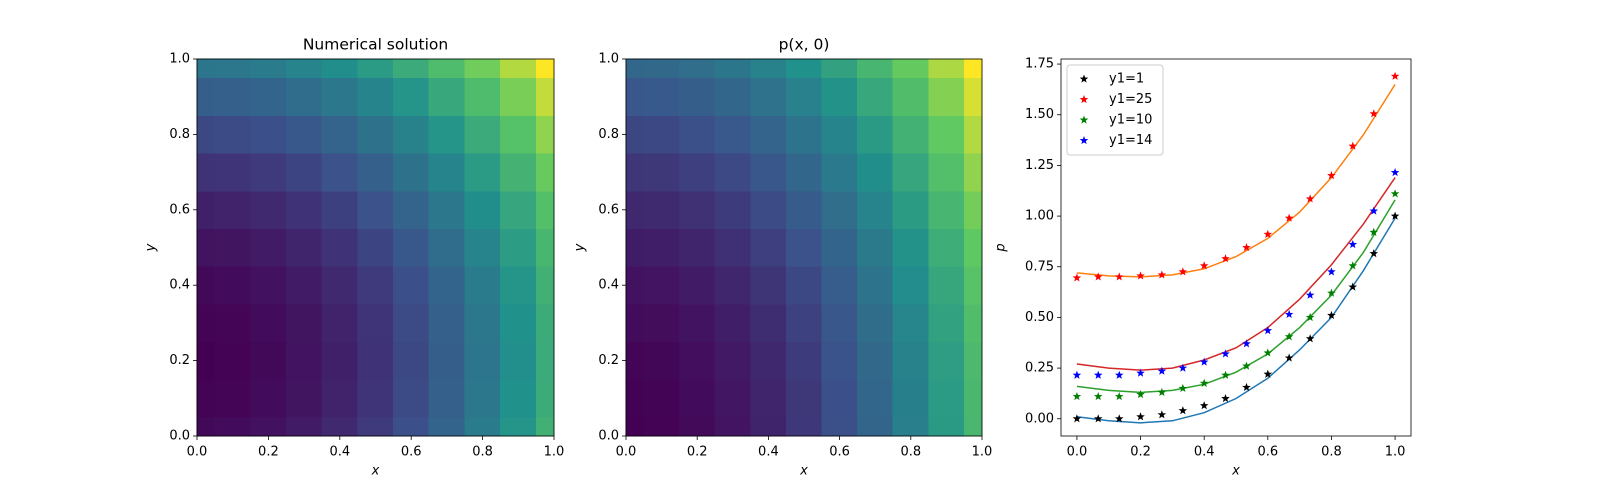 This screenshot has width=1600, height=500. Describe the element at coordinates (1130, 140) in the screenshot. I see `legend-label: y1=14` at that location.